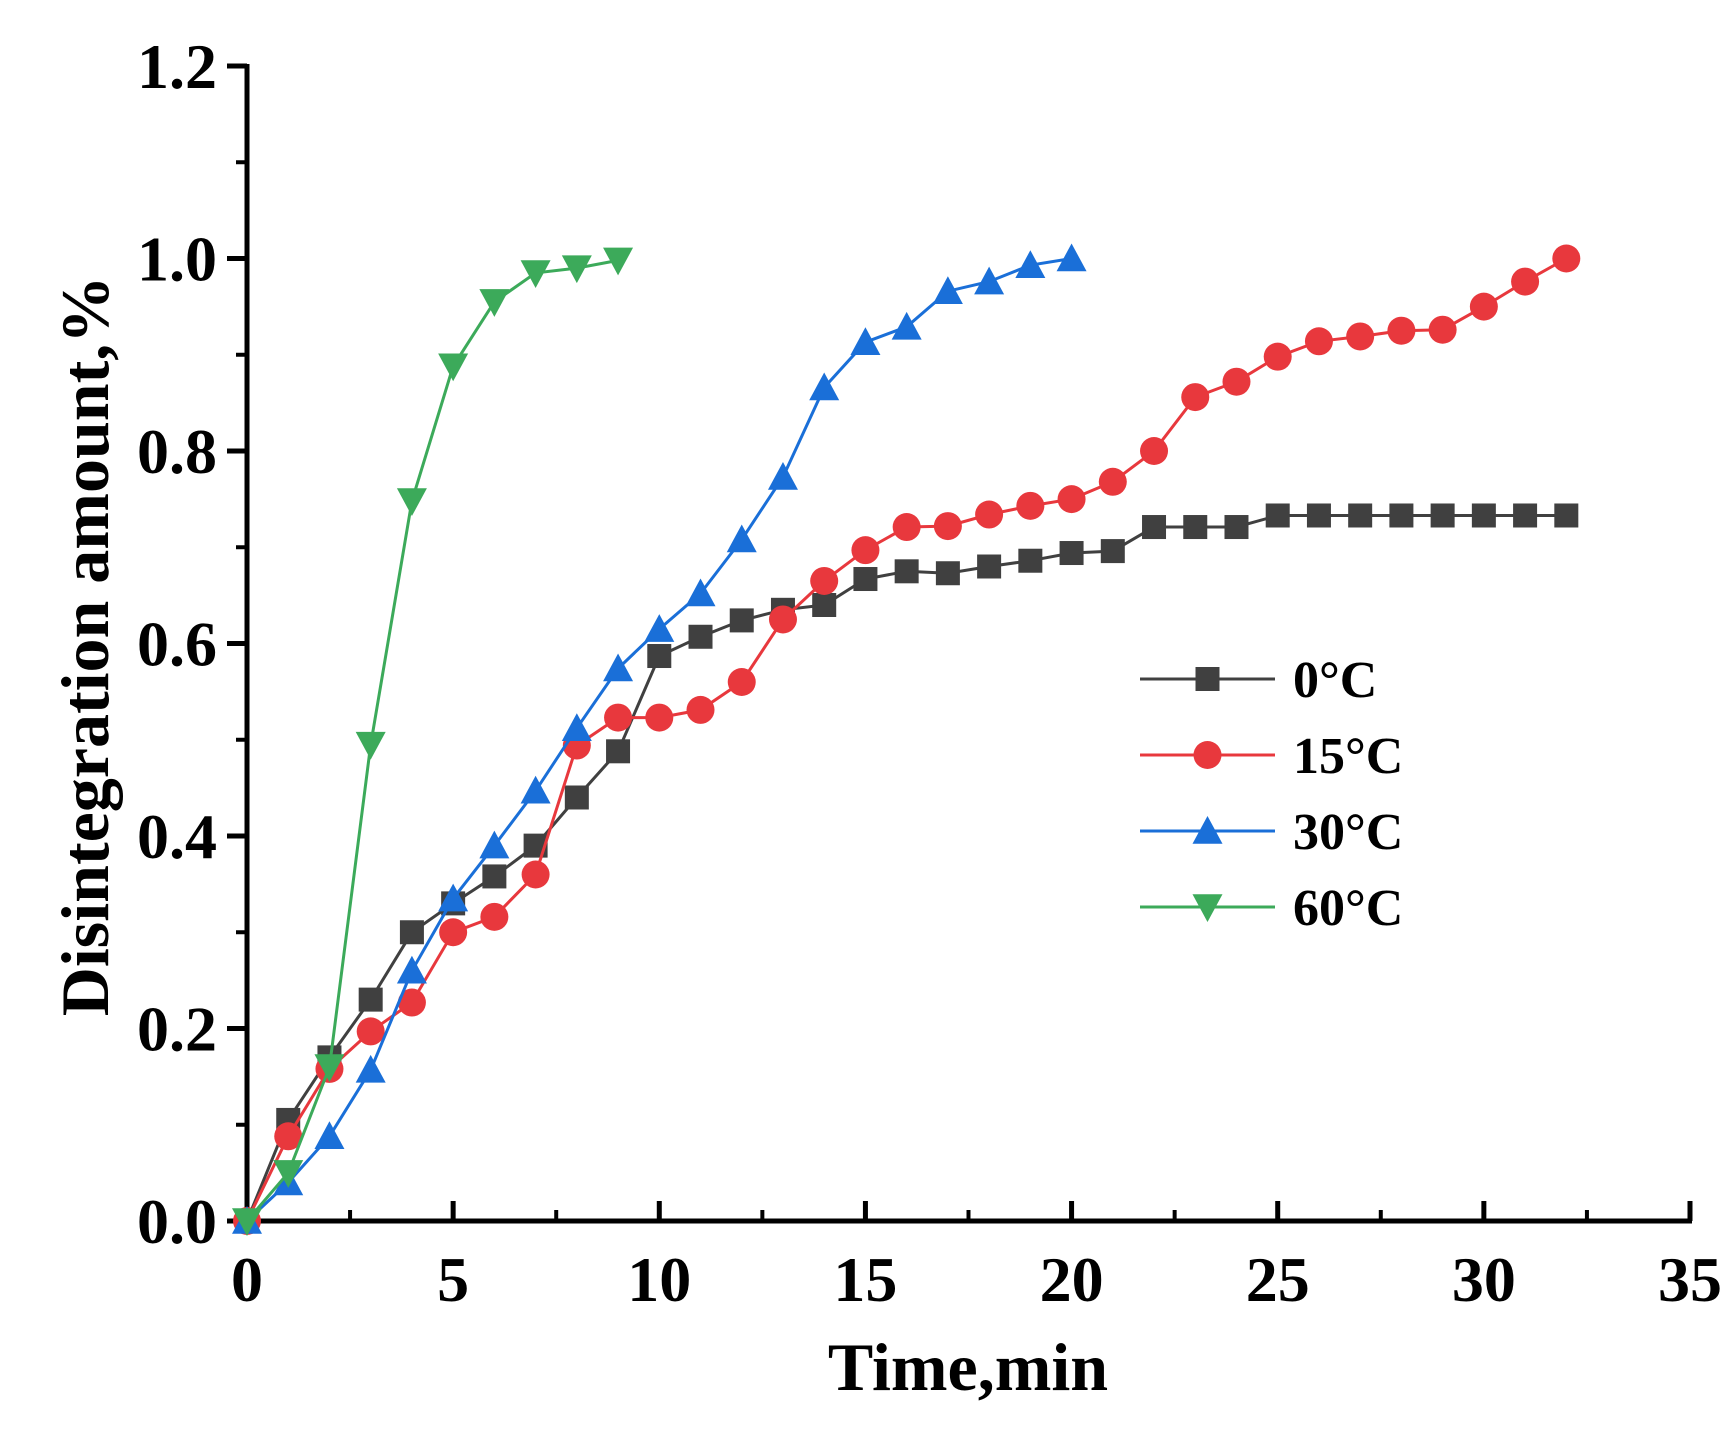 The height and width of the screenshot is (1434, 1721). I want to click on y-tick-label: 0.2, so click(177, 1029).